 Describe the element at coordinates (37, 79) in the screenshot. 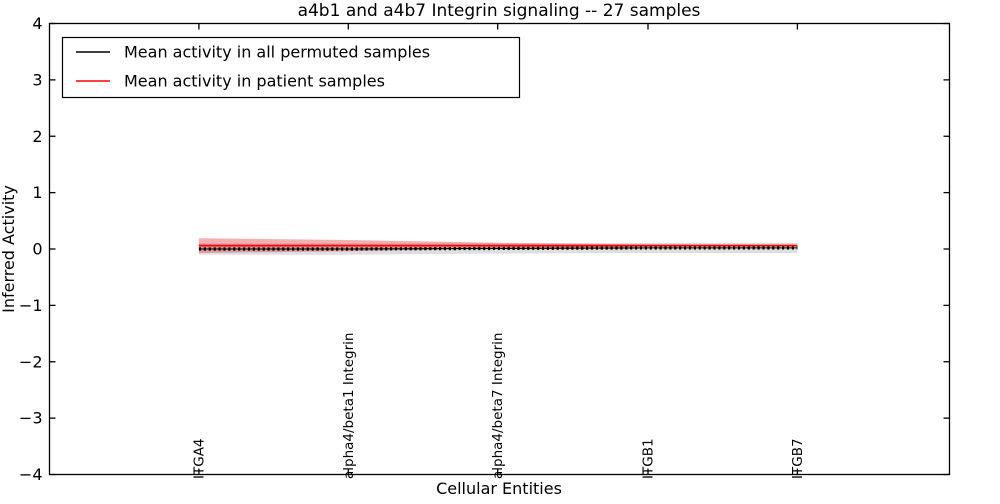

I see `y-tick-label: 3` at that location.